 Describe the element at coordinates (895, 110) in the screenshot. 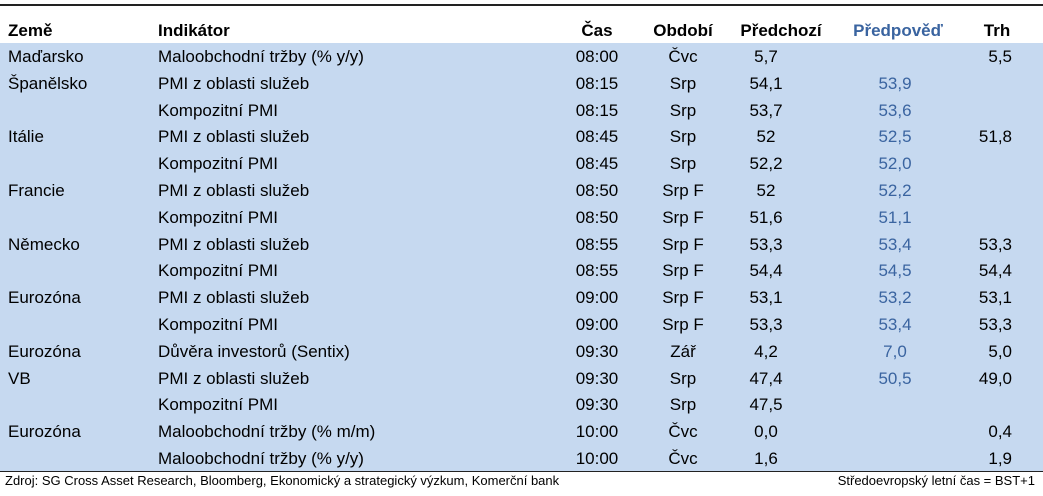

I see `table-cell: 53,6` at that location.